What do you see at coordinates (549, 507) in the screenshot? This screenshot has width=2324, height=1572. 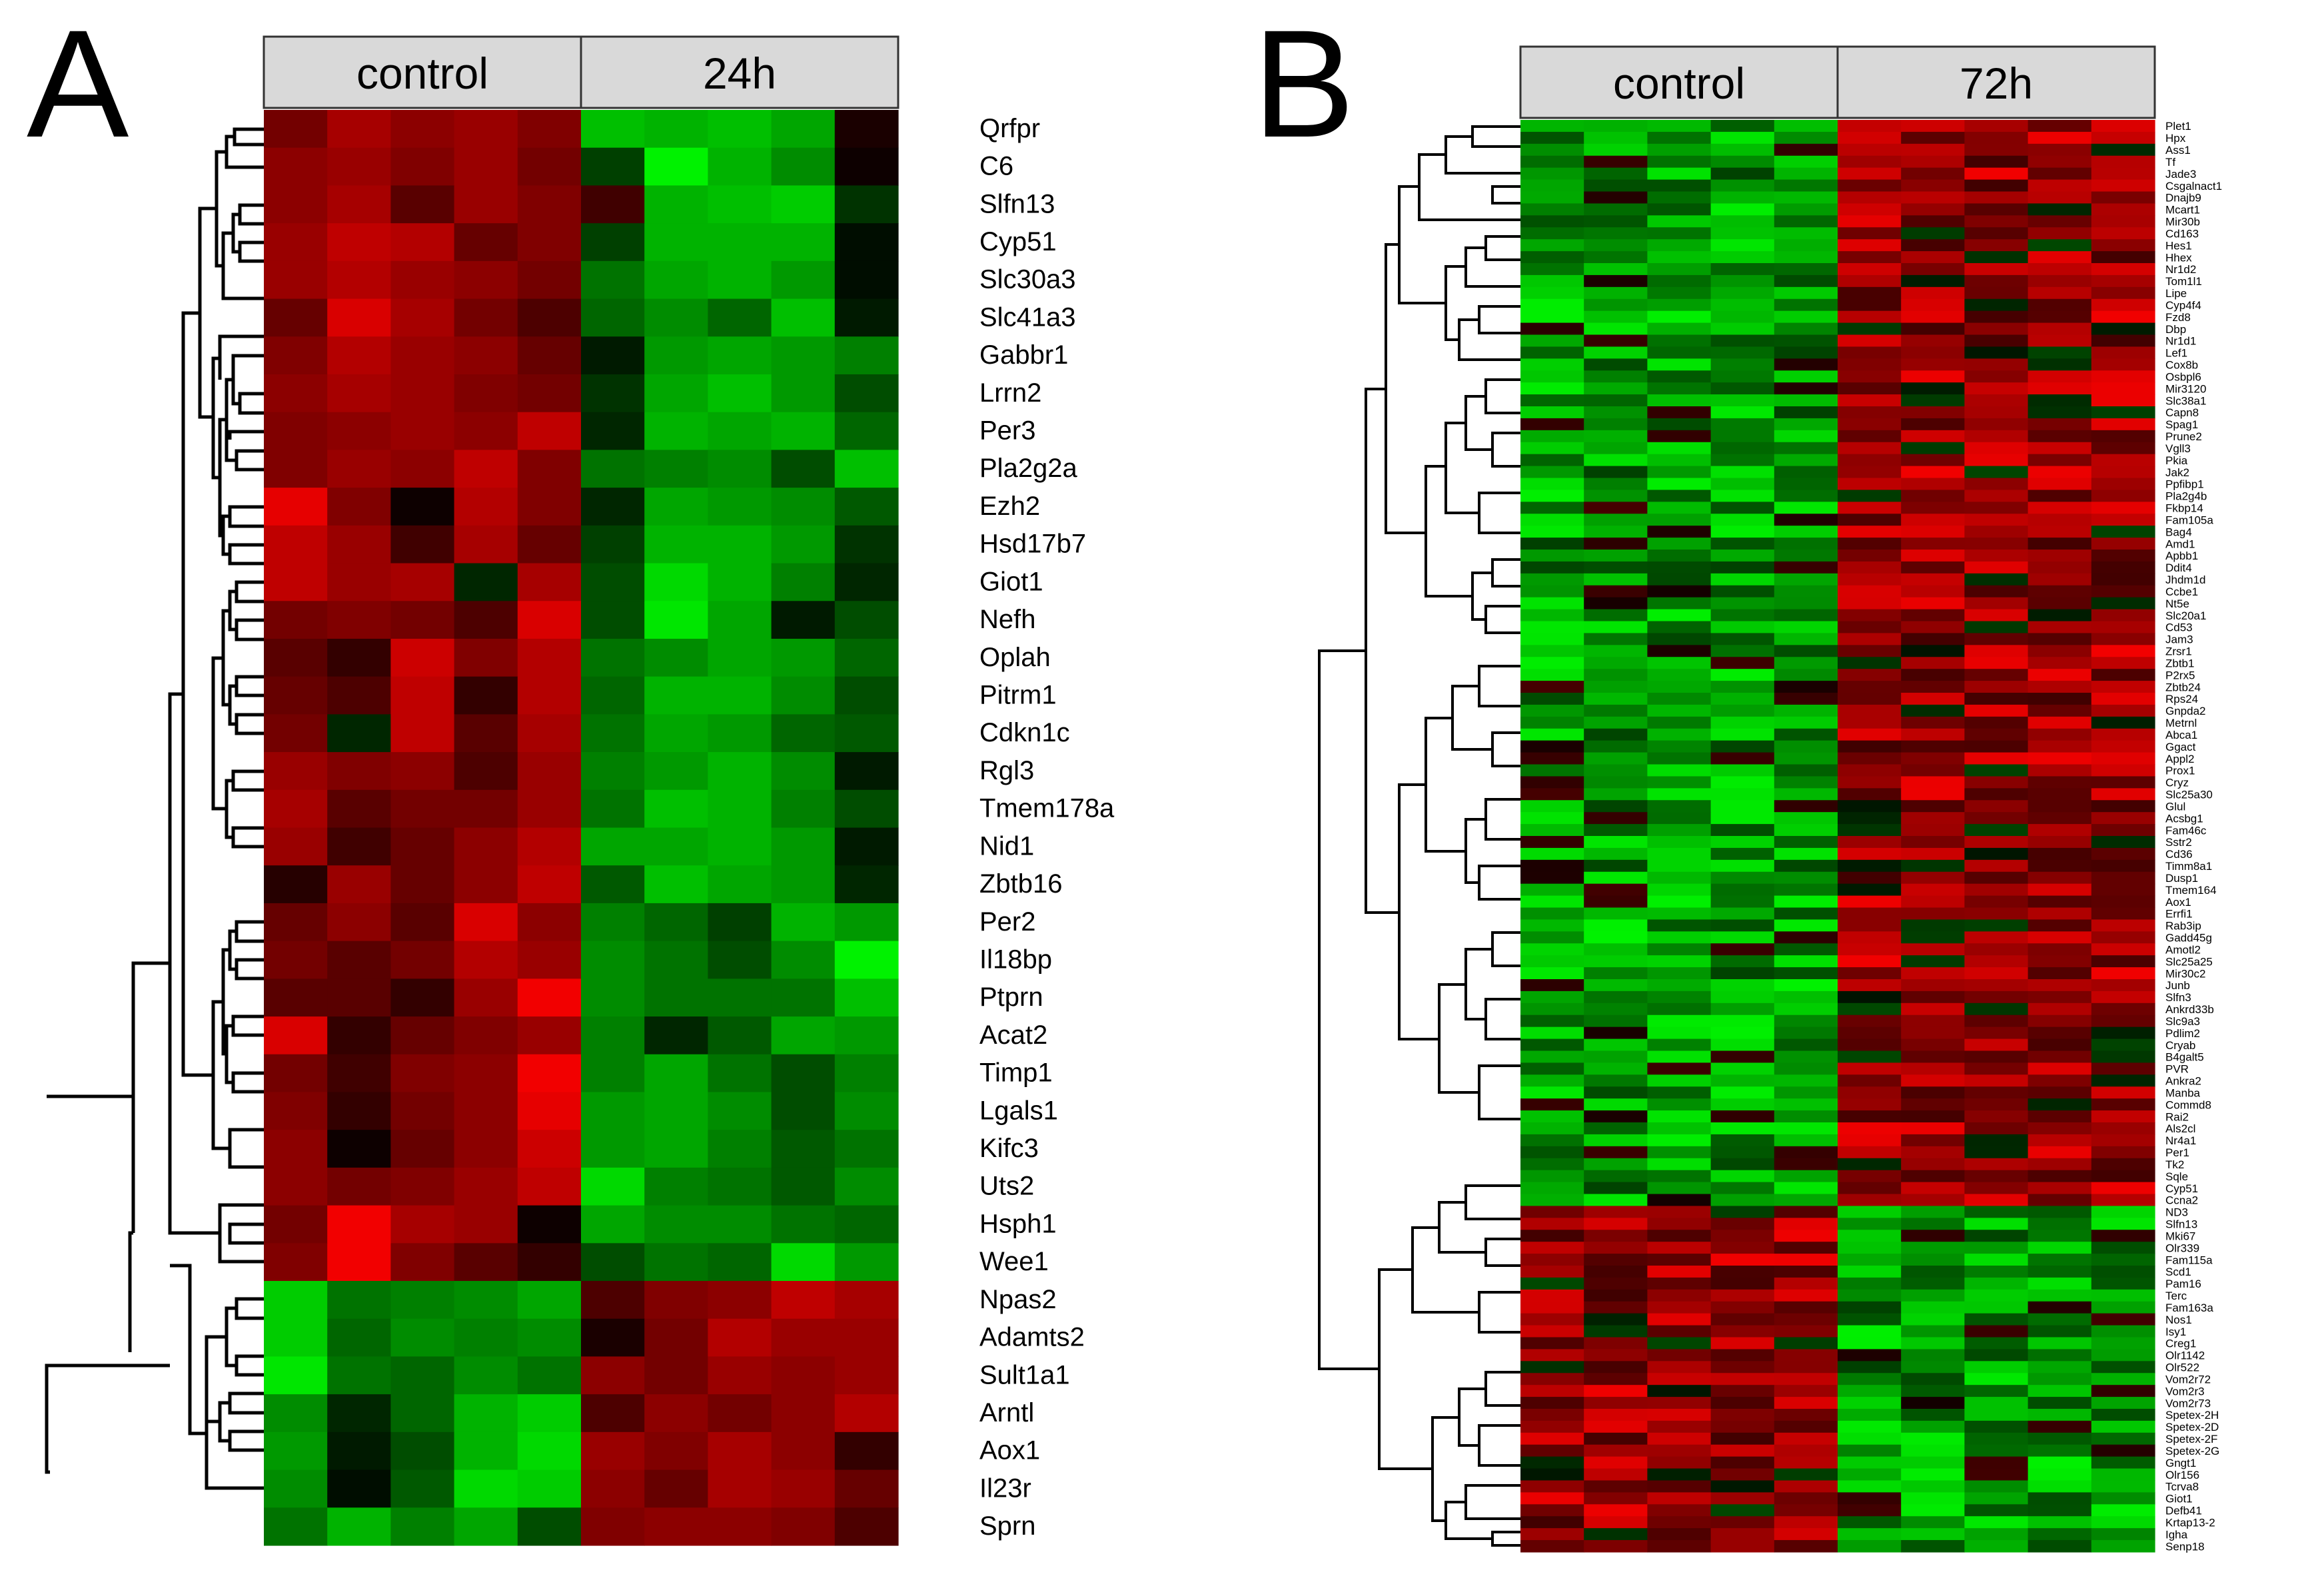 I see `heatmap-a-cell-r10-c4` at bounding box center [549, 507].